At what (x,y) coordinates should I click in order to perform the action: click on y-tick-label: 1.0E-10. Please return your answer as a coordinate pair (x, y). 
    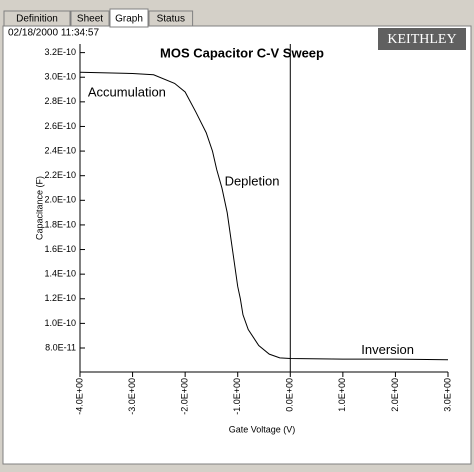
    Looking at the image, I should click on (60, 323).